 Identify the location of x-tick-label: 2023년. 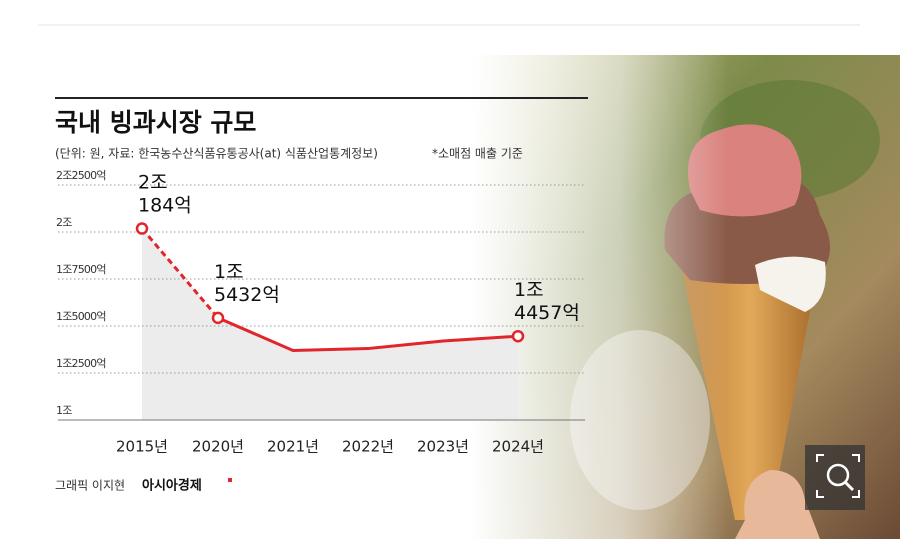
(443, 447).